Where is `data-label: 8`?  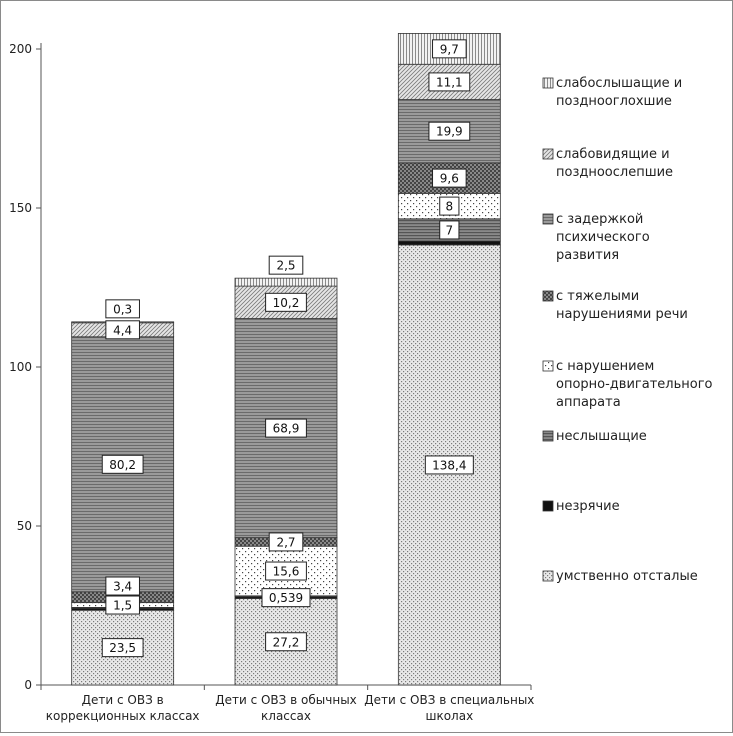
data-label: 8 is located at coordinates (450, 207).